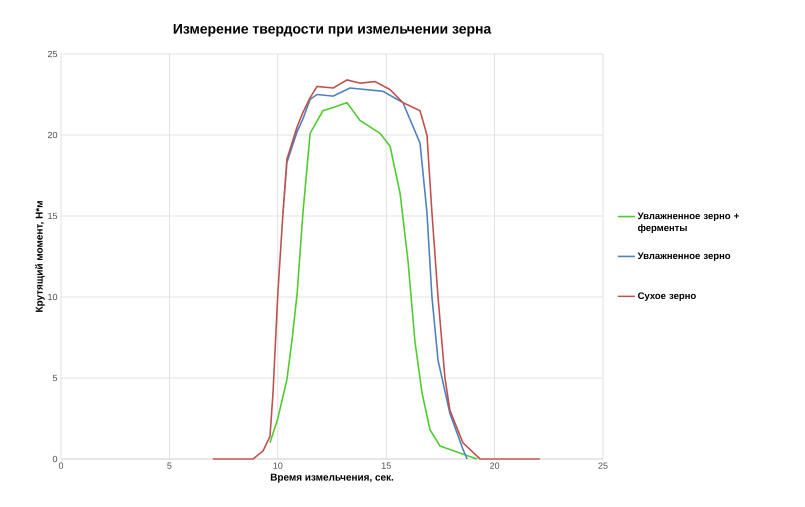 This screenshot has height=507, width=805. I want to click on y-tick-label: 5, so click(55, 378).